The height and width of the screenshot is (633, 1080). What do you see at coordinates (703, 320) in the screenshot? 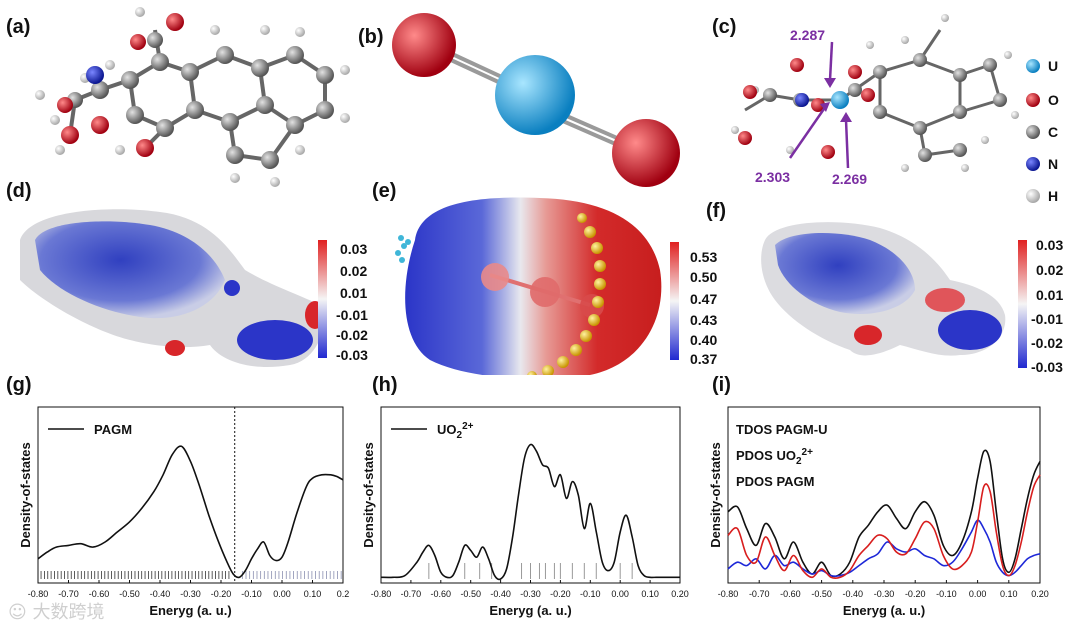
I see `cb-e-tick-3: 0.43` at bounding box center [703, 320].